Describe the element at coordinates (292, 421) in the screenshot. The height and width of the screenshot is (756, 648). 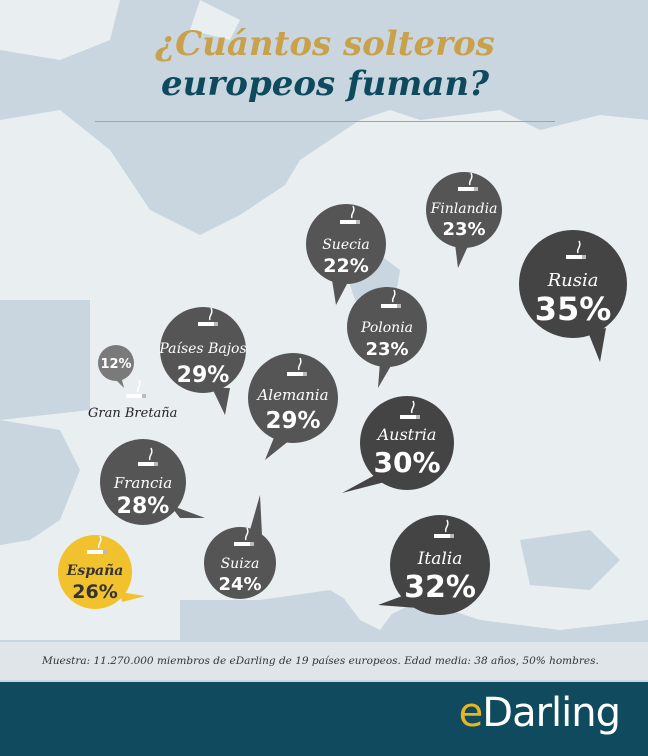
I see `value-alemania: 29%` at that location.